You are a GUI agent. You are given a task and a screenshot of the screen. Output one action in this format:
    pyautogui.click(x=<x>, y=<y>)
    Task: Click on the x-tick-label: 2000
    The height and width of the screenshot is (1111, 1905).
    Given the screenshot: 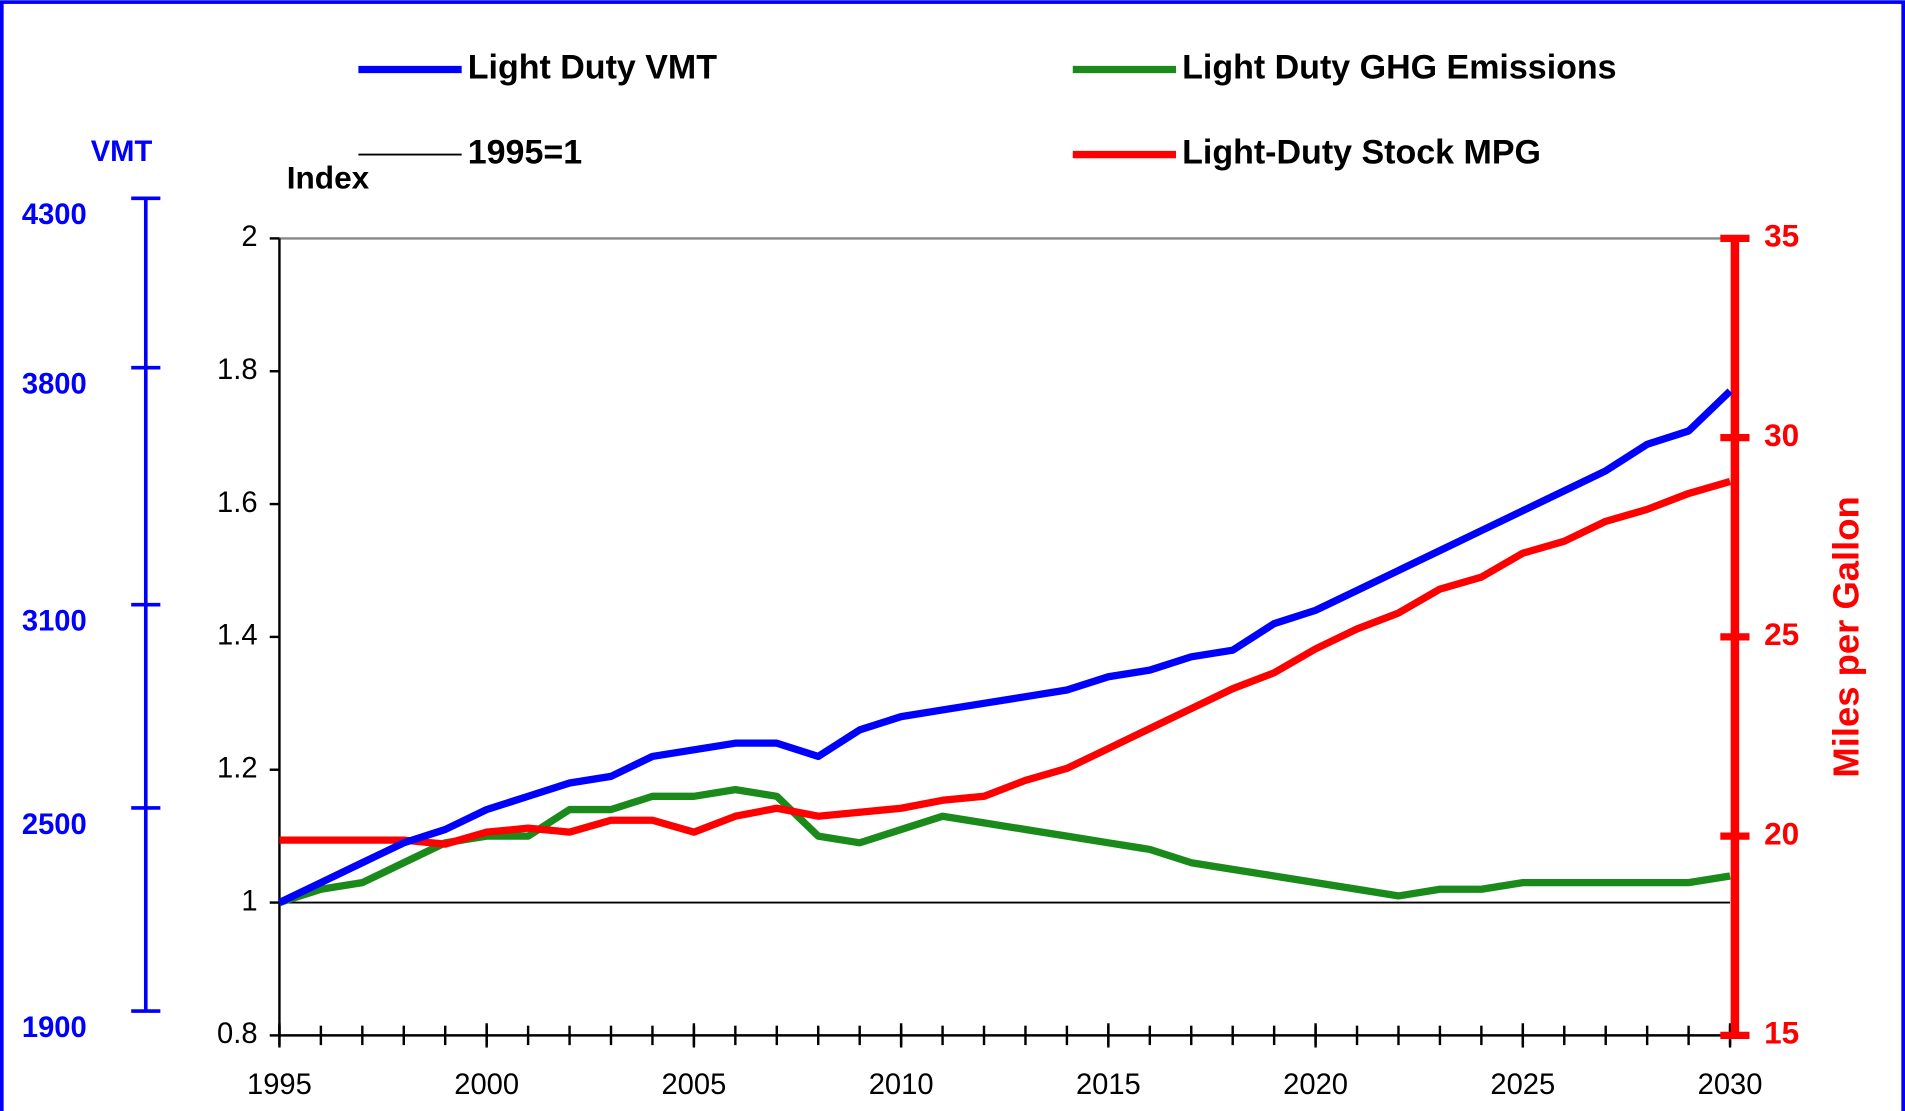 What is the action you would take?
    pyautogui.click(x=486, y=1085)
    